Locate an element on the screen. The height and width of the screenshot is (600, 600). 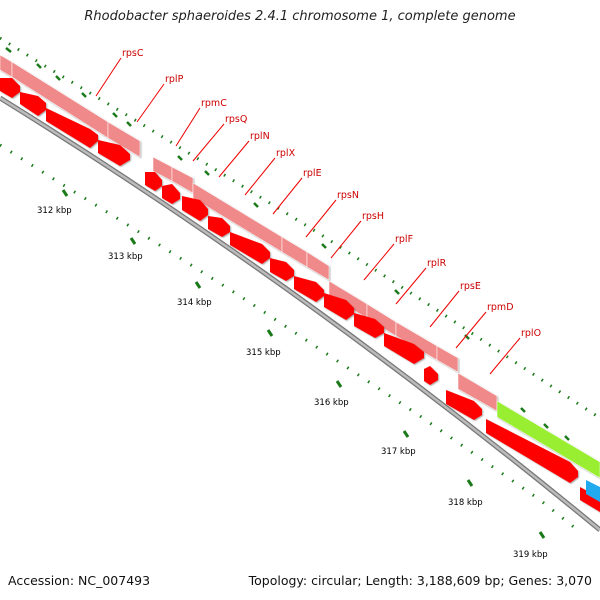
gene-rpmC is located at coordinates (124, 139).